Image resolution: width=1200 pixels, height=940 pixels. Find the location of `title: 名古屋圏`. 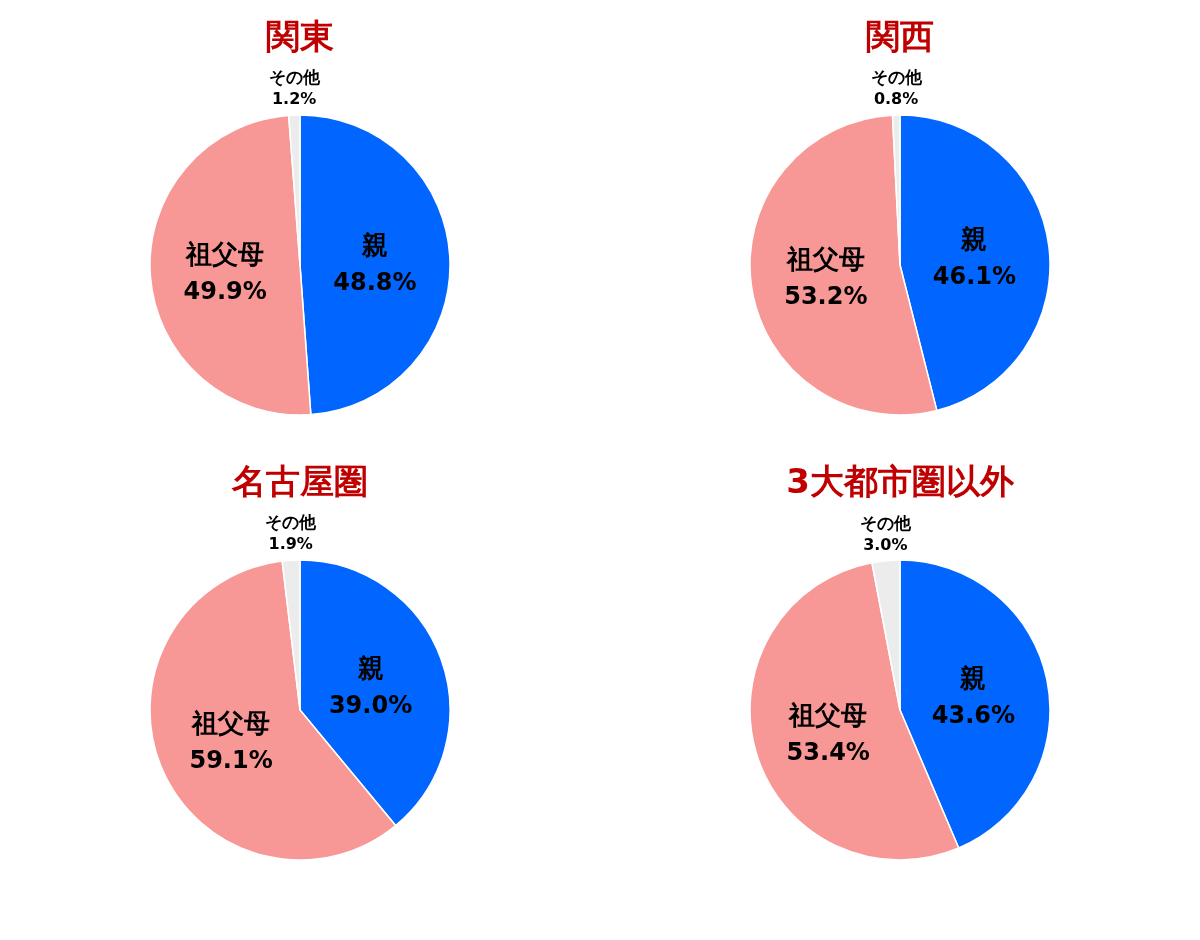

title: 名古屋圏 is located at coordinates (300, 481).